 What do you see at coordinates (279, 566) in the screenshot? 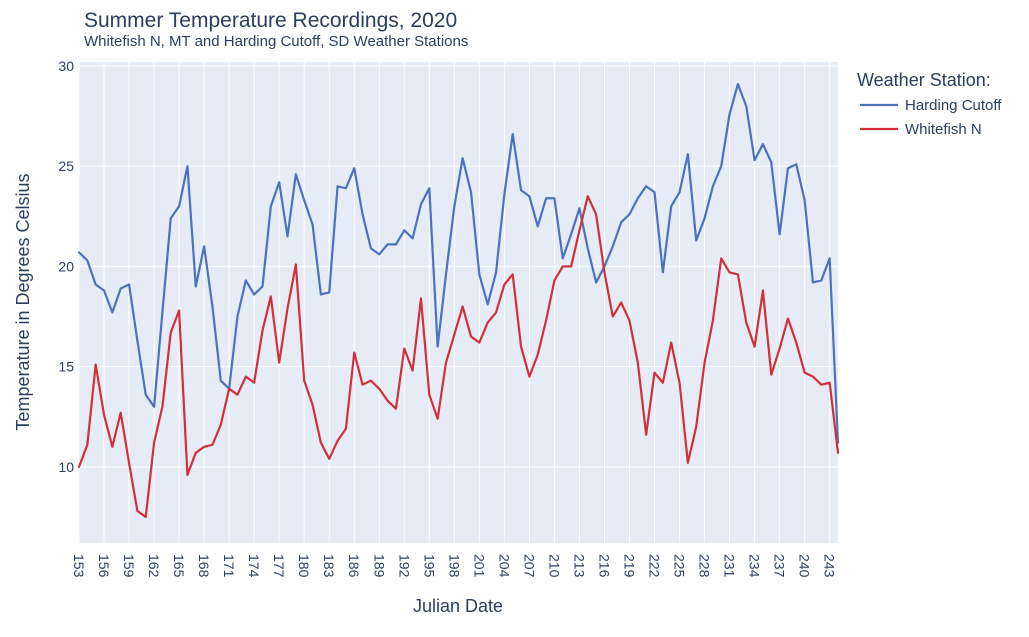
I see `x-tick-label: 177` at bounding box center [279, 566].